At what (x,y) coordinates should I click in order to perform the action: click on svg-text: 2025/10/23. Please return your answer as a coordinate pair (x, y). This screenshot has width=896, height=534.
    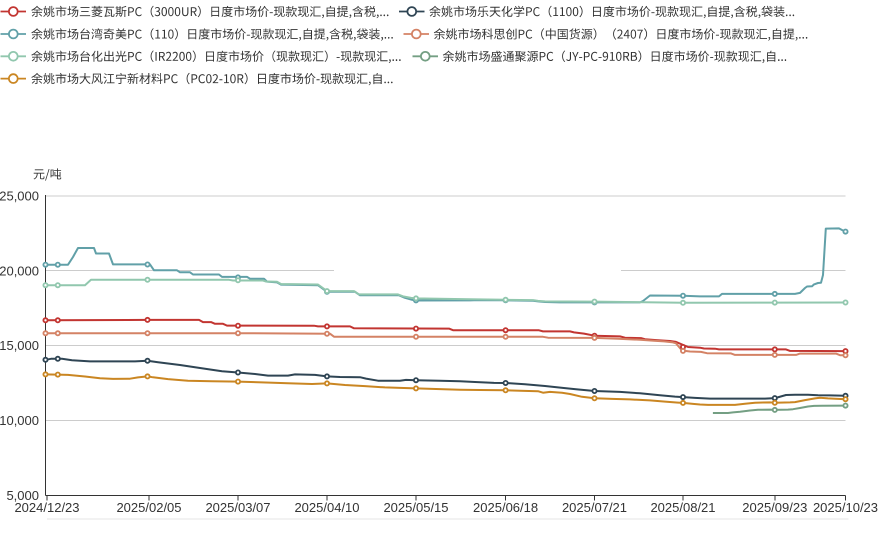
    Looking at the image, I should click on (845, 507).